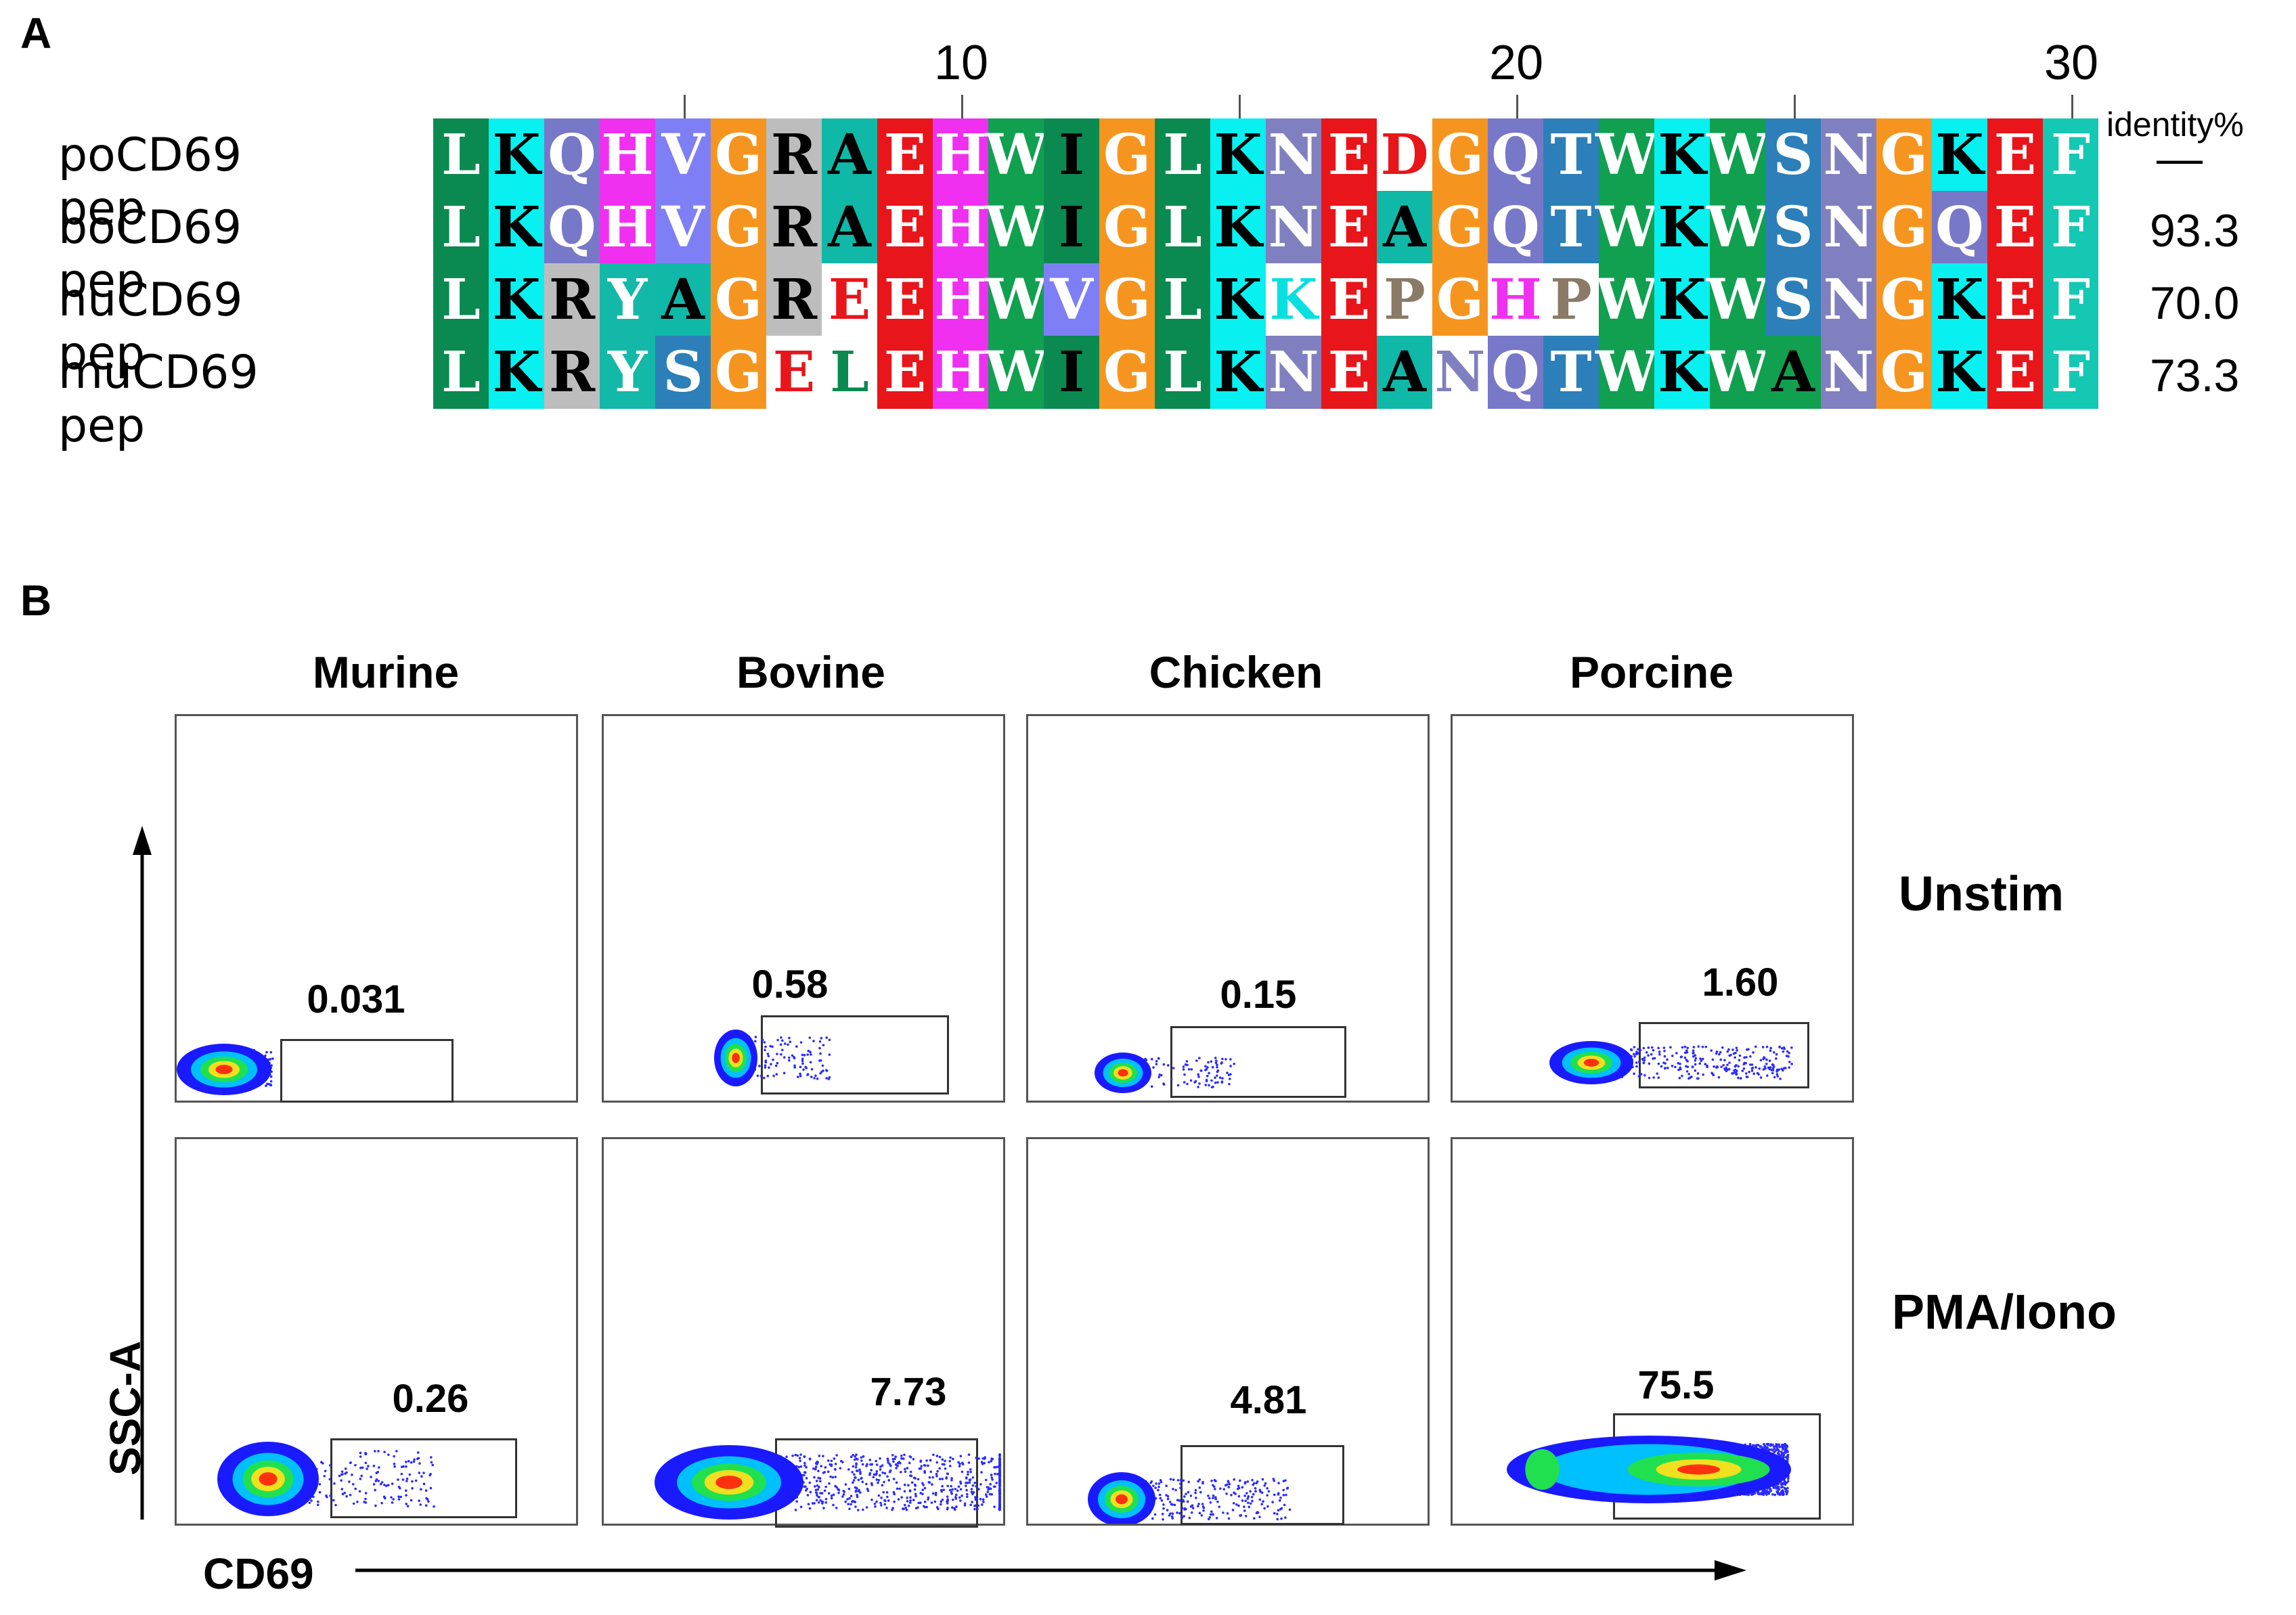  What do you see at coordinates (150, 254) in the screenshot?
I see `sequence-name: boCD69 pep` at bounding box center [150, 254].